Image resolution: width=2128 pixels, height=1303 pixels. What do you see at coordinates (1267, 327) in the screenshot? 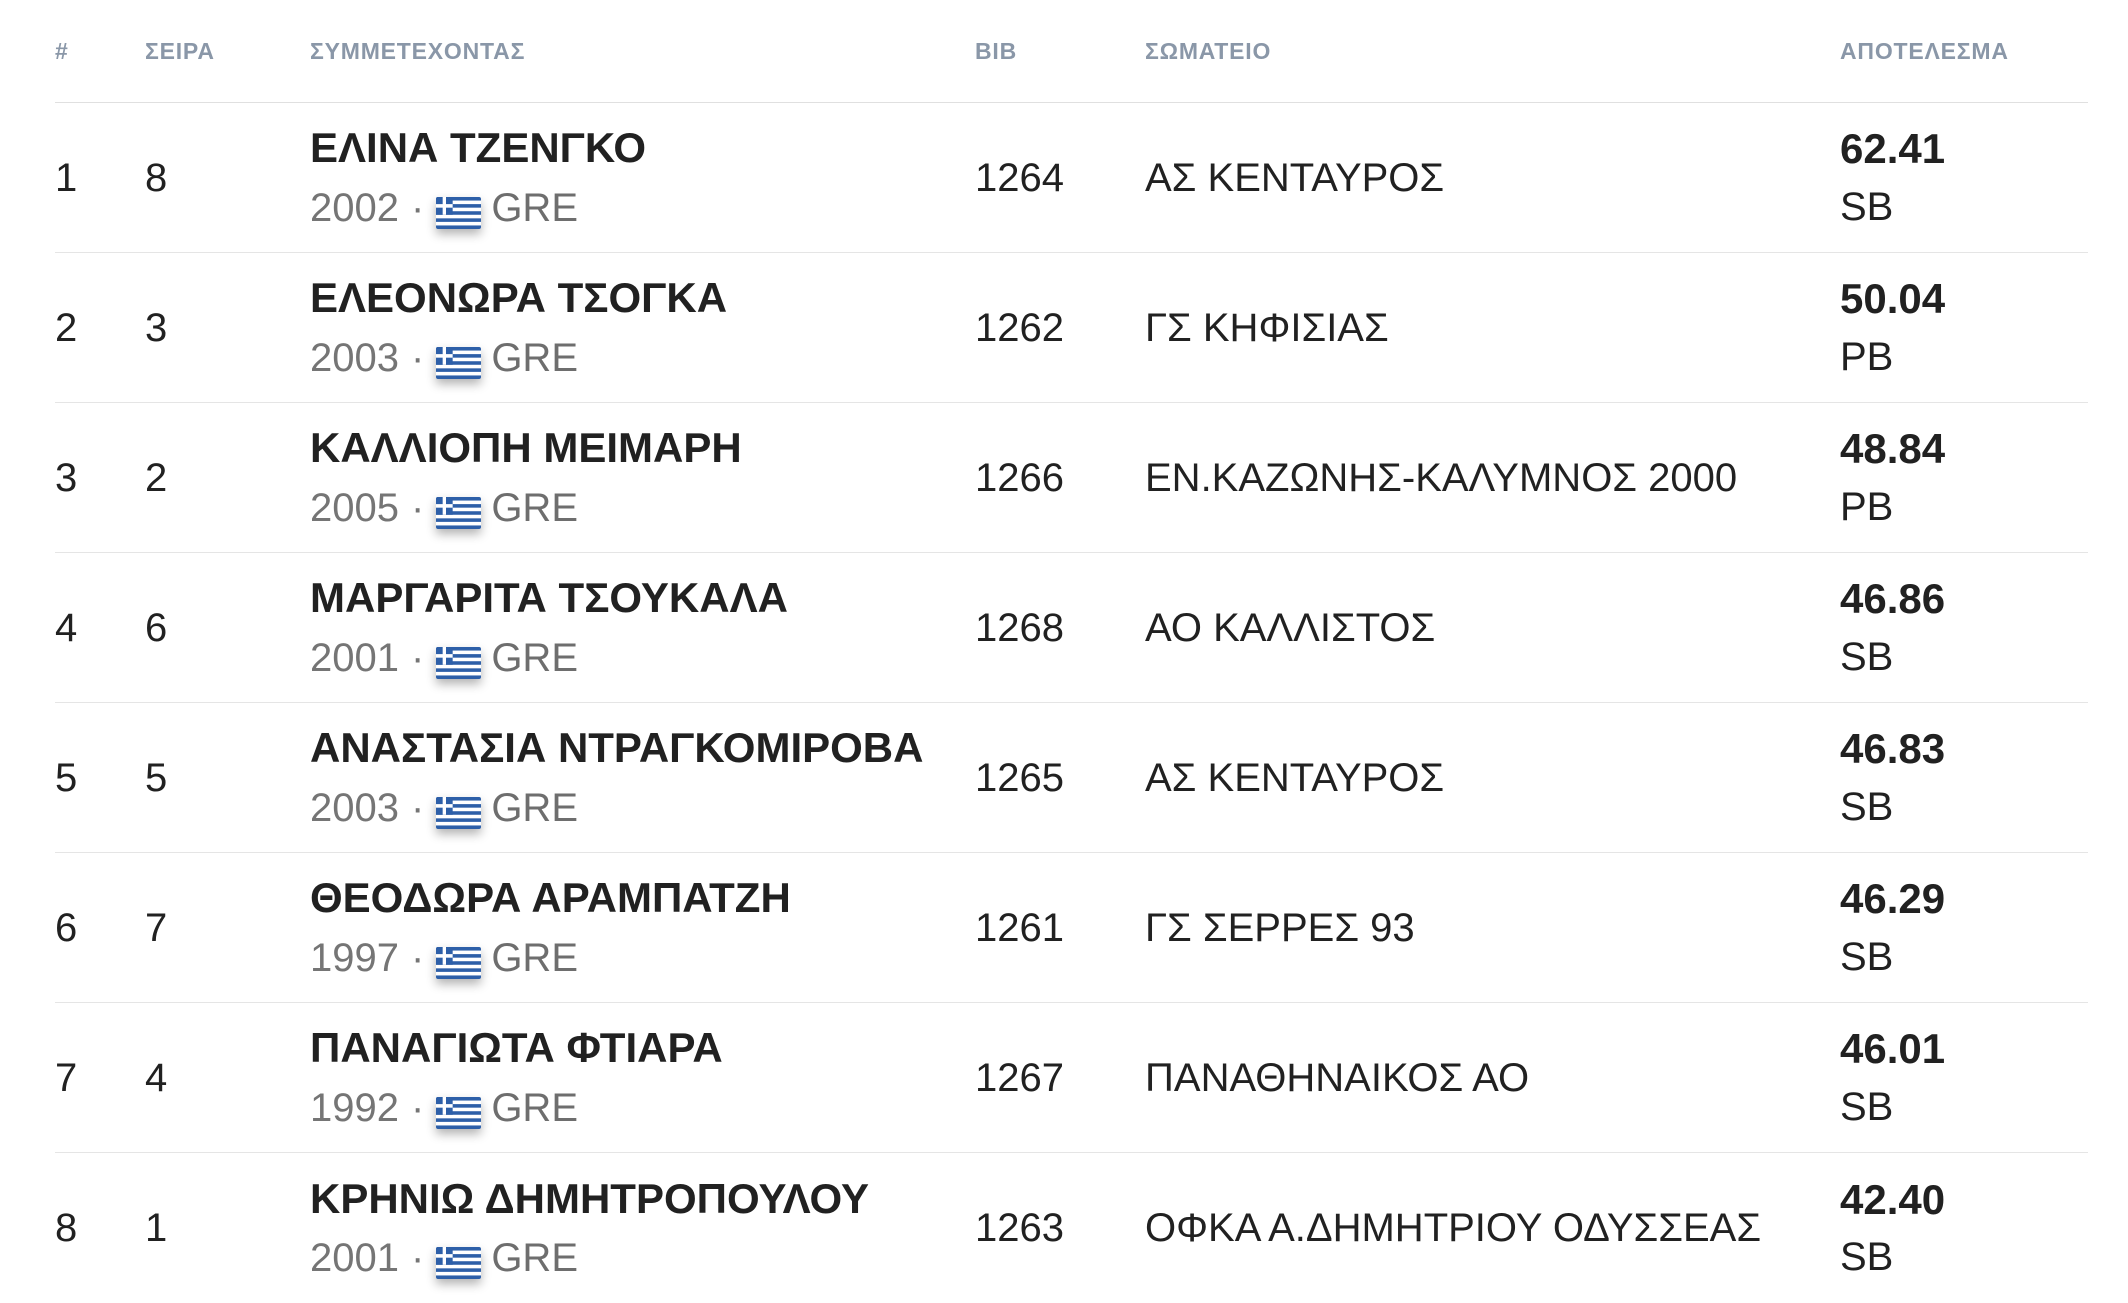
I see `club-cell: ΓΣ ΚΗΦΙΣΙΑΣ` at bounding box center [1267, 327].